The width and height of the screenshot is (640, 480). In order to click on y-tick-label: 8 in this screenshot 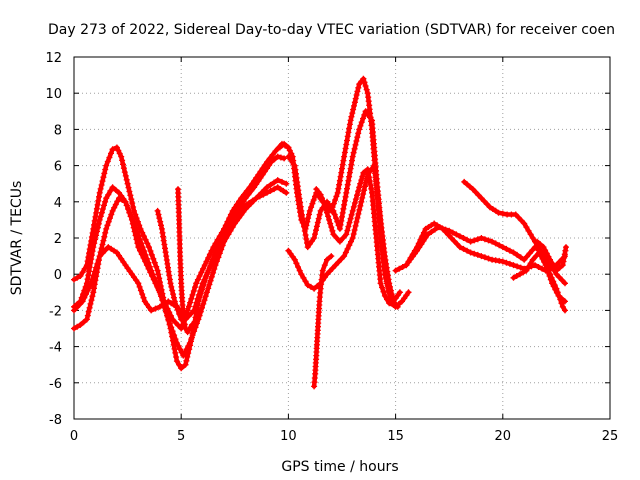, I will do `click(58, 130)`.